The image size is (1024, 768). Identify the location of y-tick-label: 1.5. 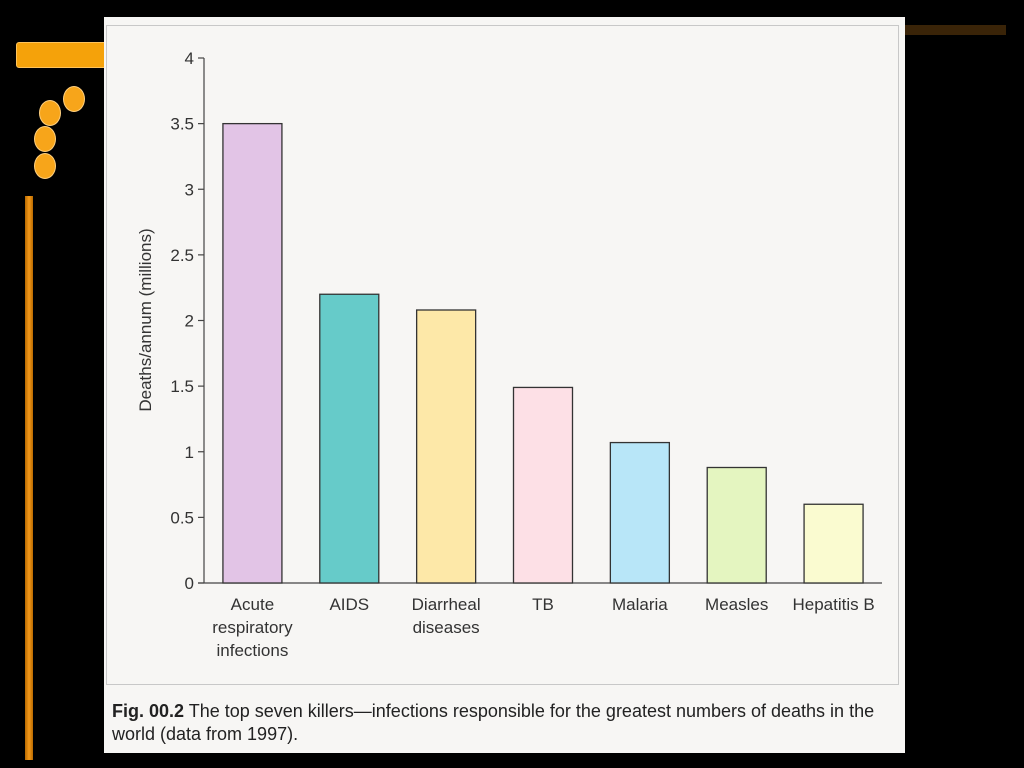
(182, 386).